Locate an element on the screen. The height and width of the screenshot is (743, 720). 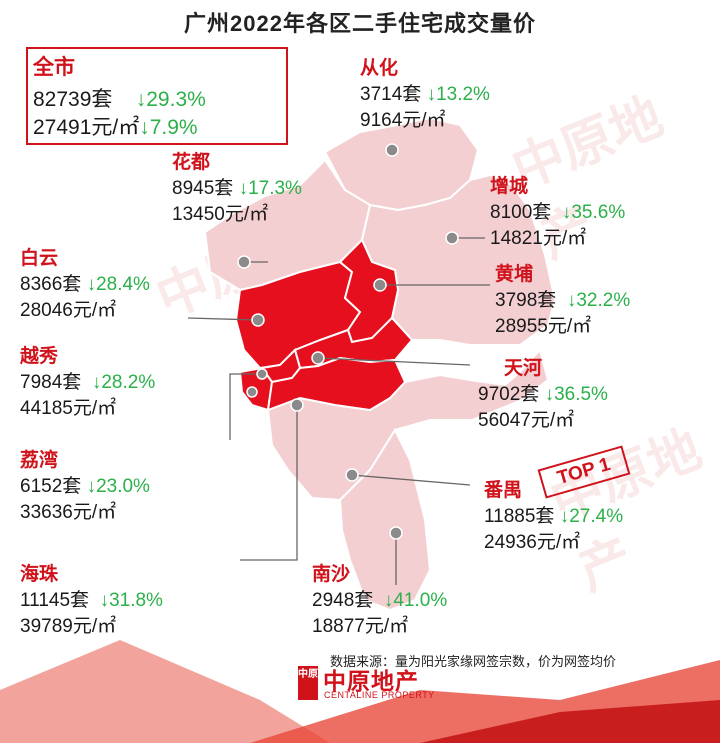
district-shape-haizhu is located at coordinates (336, 384).